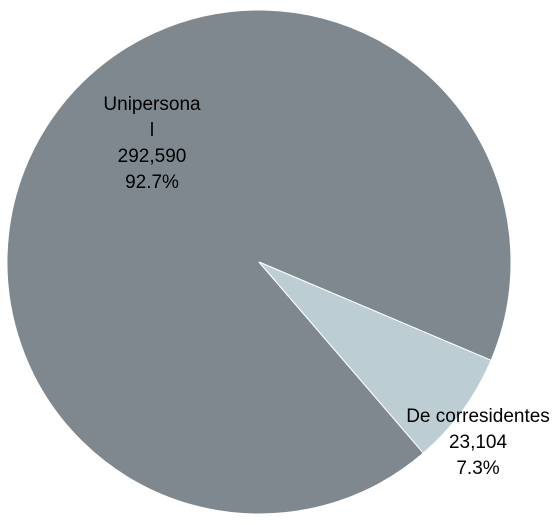  Describe the element at coordinates (478, 468) in the screenshot. I see `percent-label: 7.3%` at that location.